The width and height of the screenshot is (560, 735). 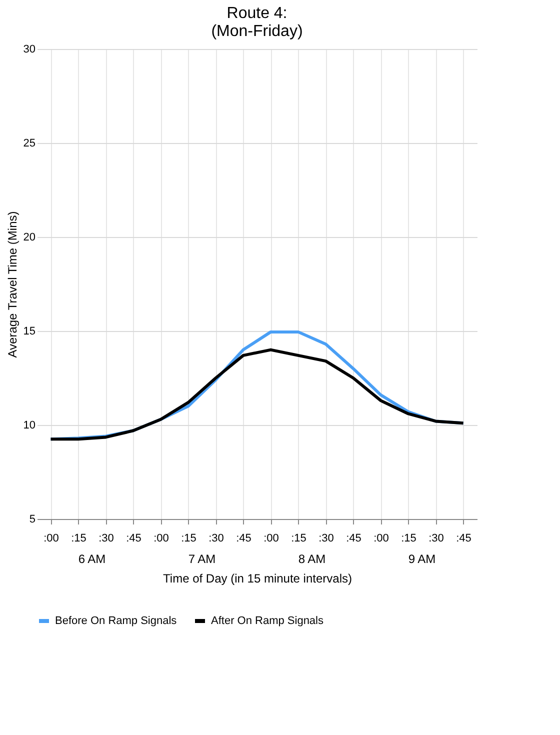 What do you see at coordinates (202, 559) in the screenshot?
I see `text: 7 AM` at bounding box center [202, 559].